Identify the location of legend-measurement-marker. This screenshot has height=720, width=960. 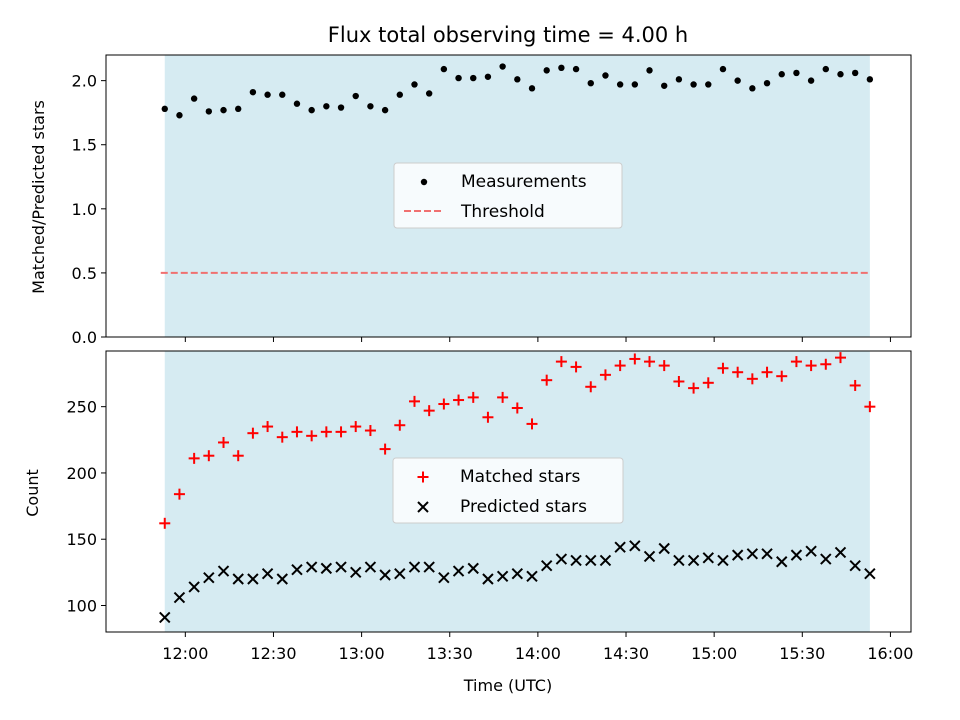
(424, 182).